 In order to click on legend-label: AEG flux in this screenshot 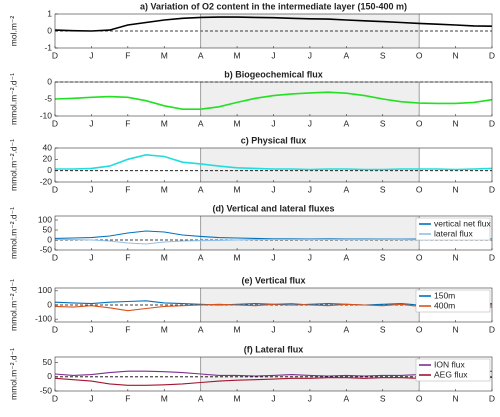, I will do `click(451, 374)`.